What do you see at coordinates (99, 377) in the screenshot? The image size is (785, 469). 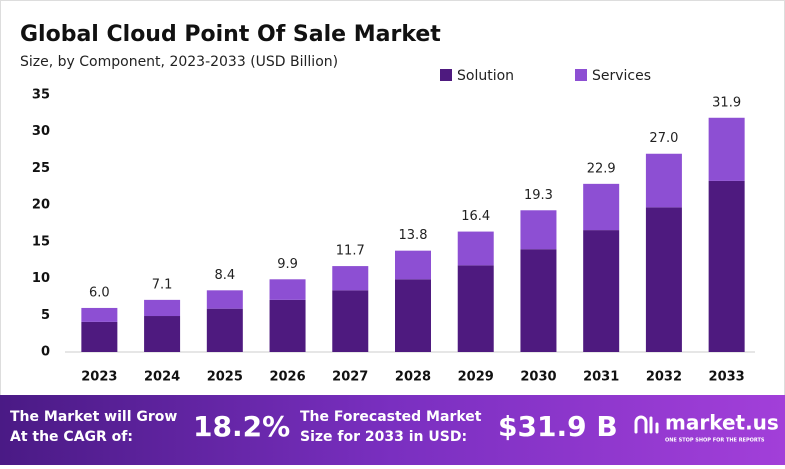 I see `x-tick-label: 2023` at bounding box center [99, 377].